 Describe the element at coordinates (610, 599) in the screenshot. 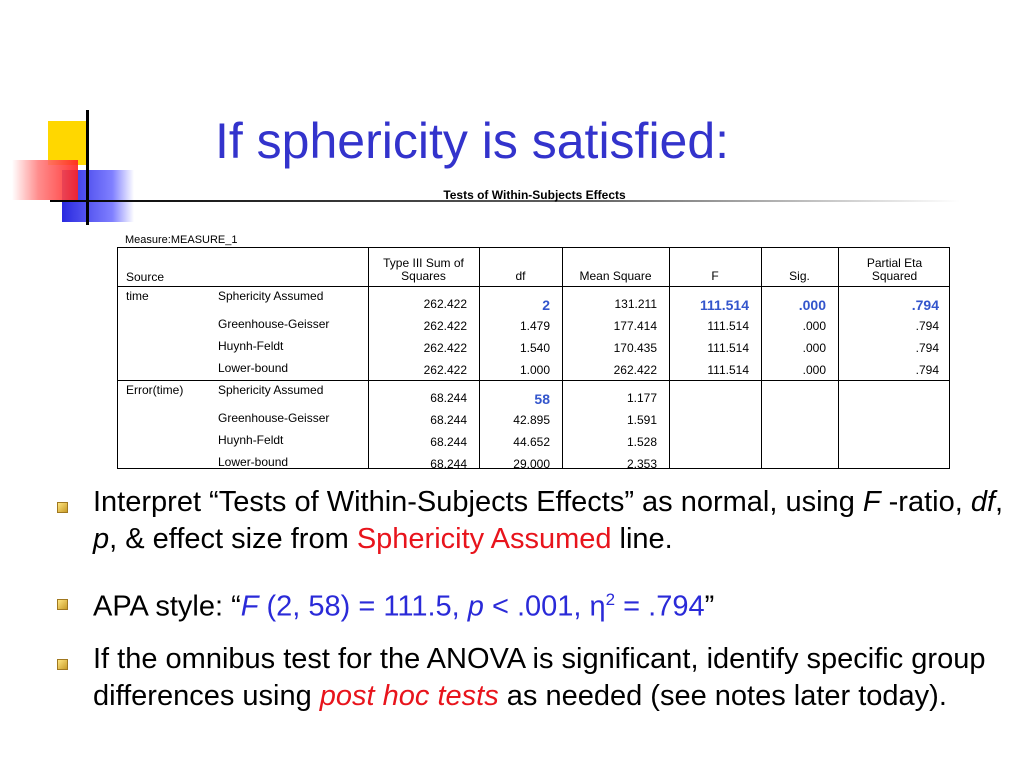

I see `bullet-text: 2` at that location.